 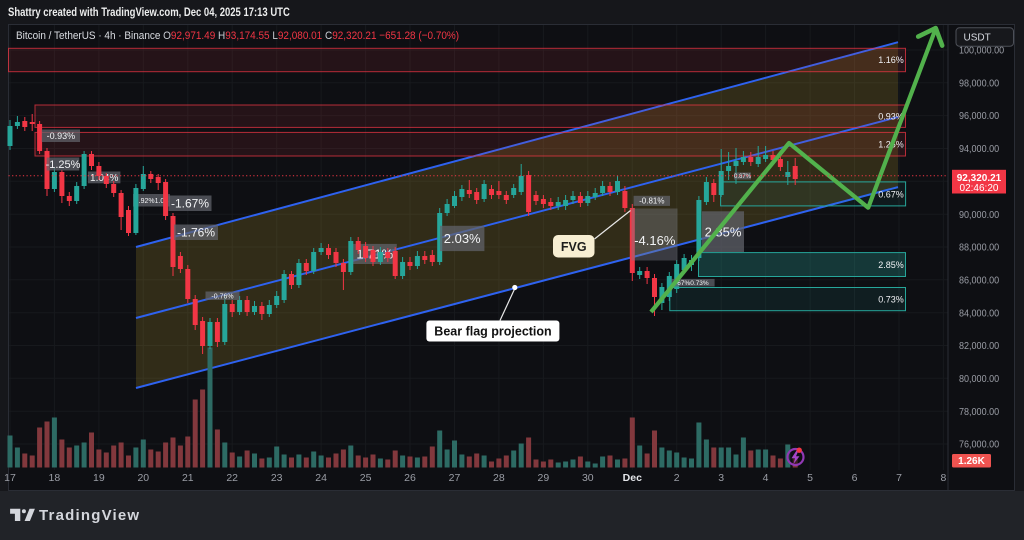 I want to click on svg-text: TradingView, so click(x=89, y=515).